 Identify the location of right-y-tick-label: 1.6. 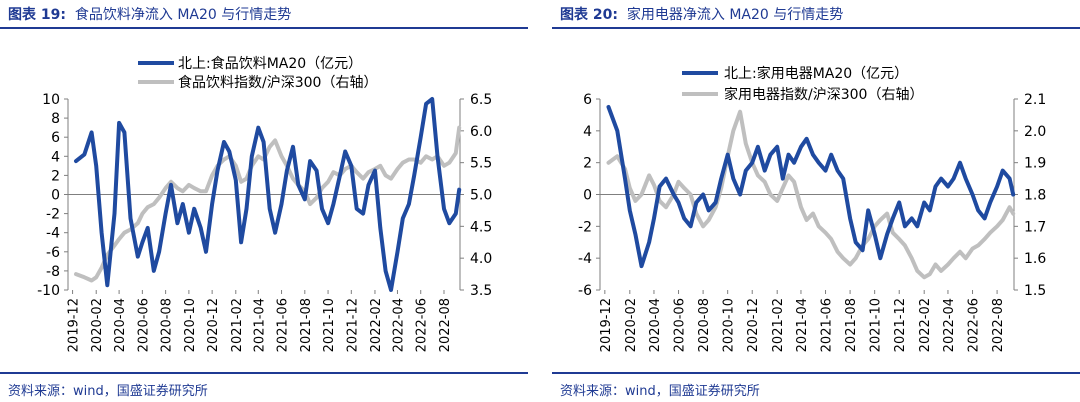
(1035, 259).